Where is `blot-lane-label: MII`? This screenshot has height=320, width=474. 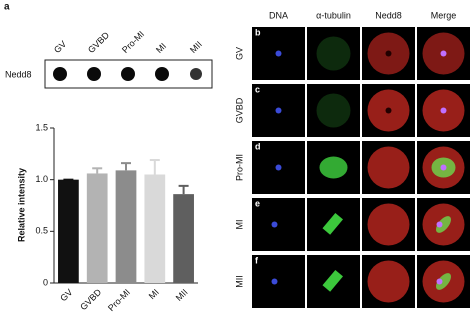
blot-lane-label: MII is located at coordinates (196, 47).